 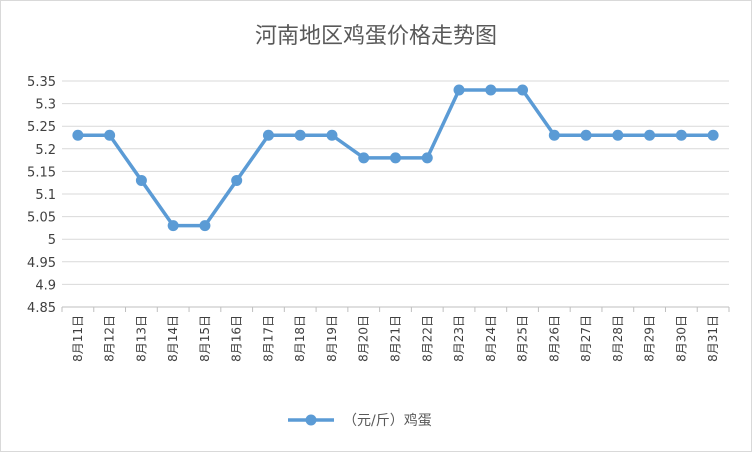 What do you see at coordinates (41, 82) in the screenshot?
I see `y-tick-label: 5.35` at bounding box center [41, 82].